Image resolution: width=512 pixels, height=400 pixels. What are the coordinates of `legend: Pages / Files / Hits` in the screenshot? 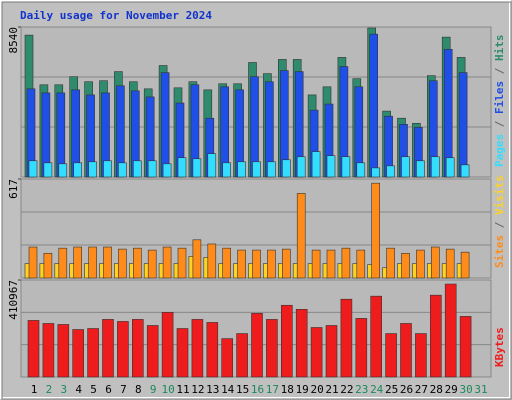 It's located at (499, 101).